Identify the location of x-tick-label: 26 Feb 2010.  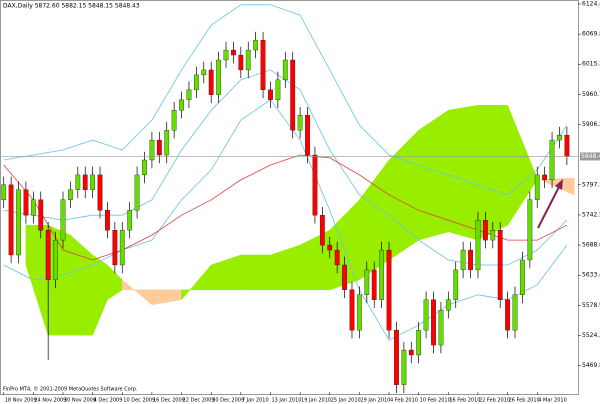
(524, 401).